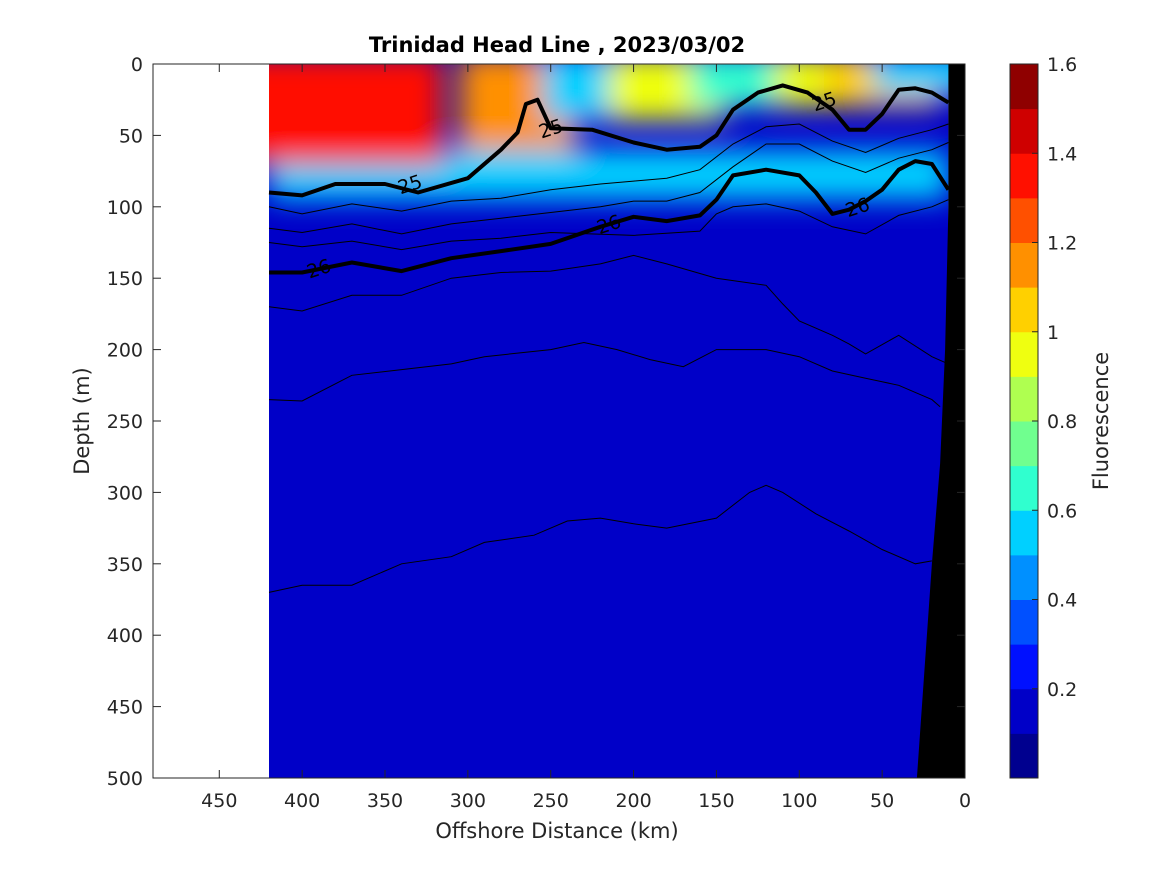 This screenshot has width=1167, height=875. I want to click on seafloor-mask, so click(940, 421).